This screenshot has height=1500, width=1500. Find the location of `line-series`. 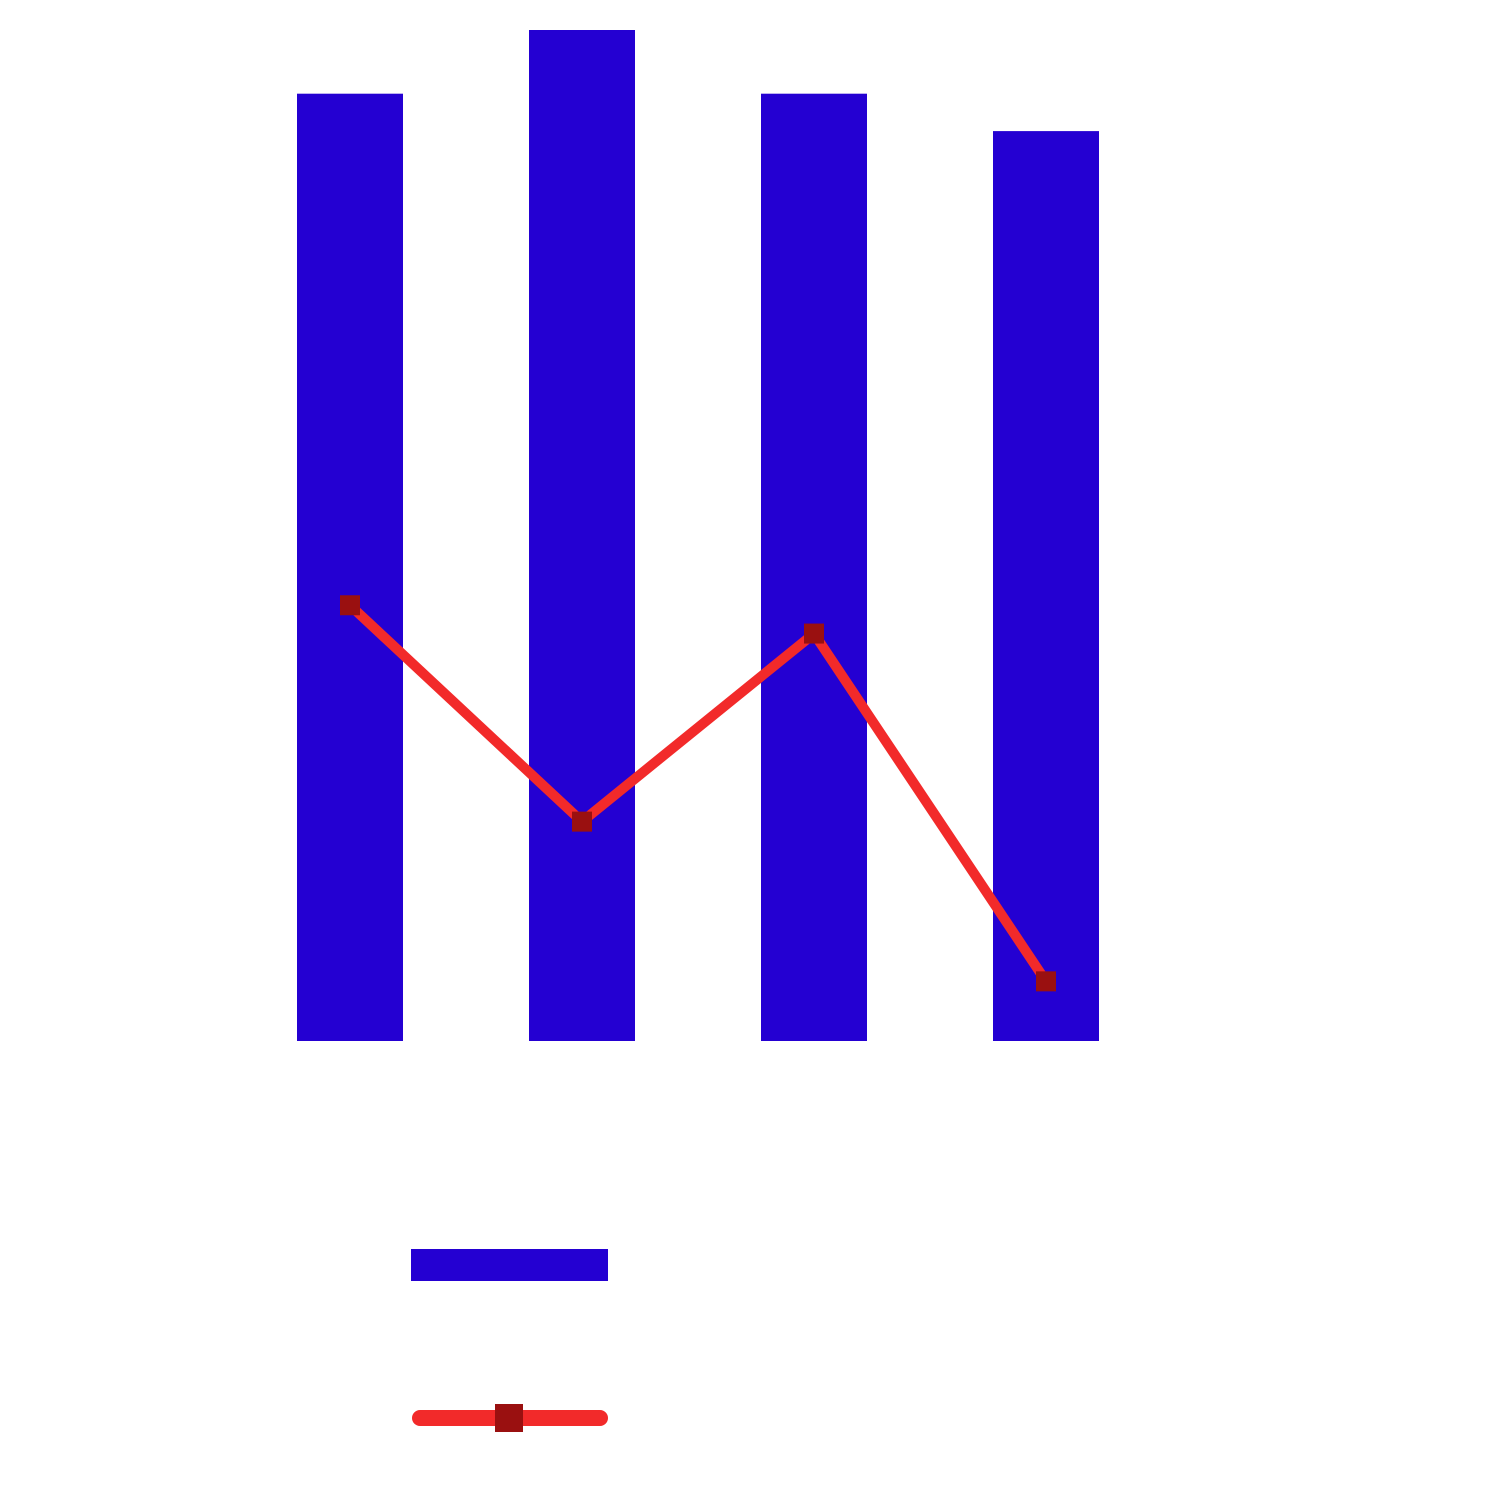

line-series is located at coordinates (698, 793).